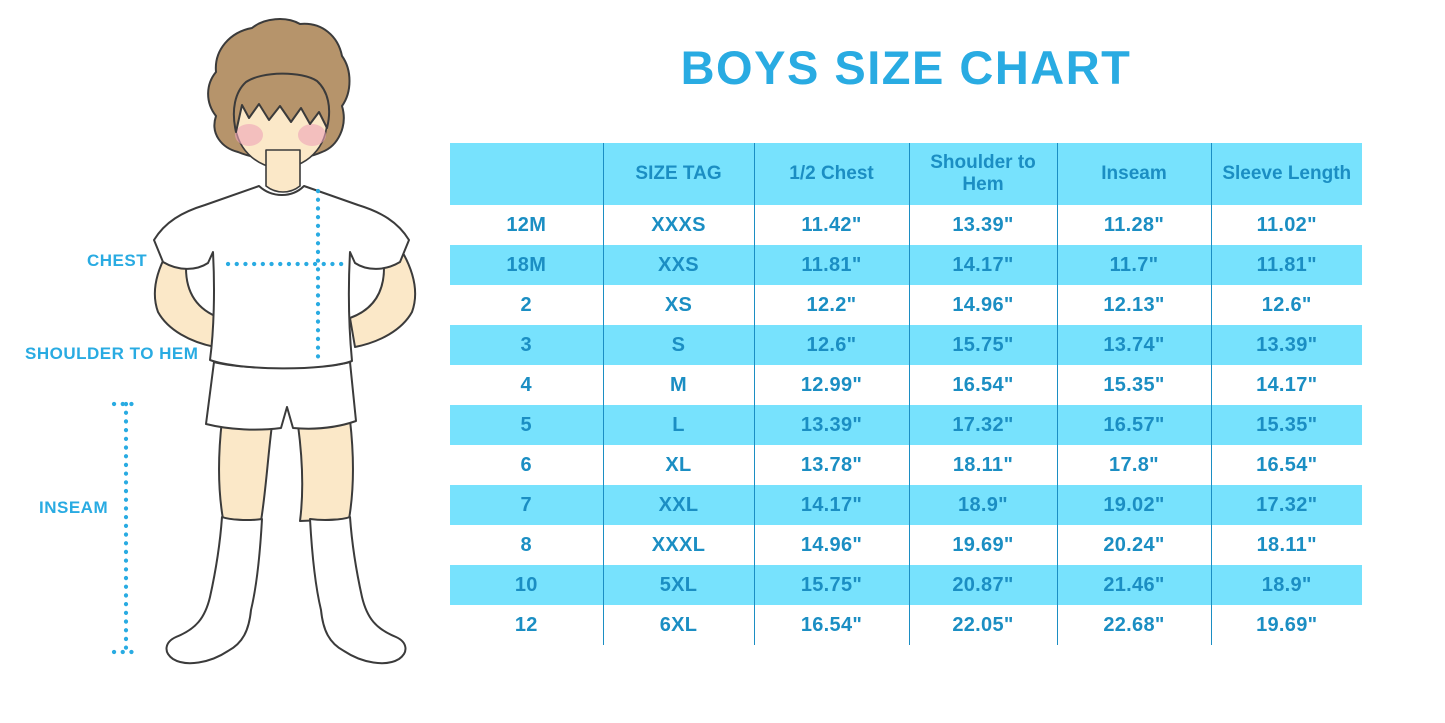 This screenshot has height=723, width=1445. Describe the element at coordinates (117, 260) in the screenshot. I see `chest-label: CHEST` at that location.